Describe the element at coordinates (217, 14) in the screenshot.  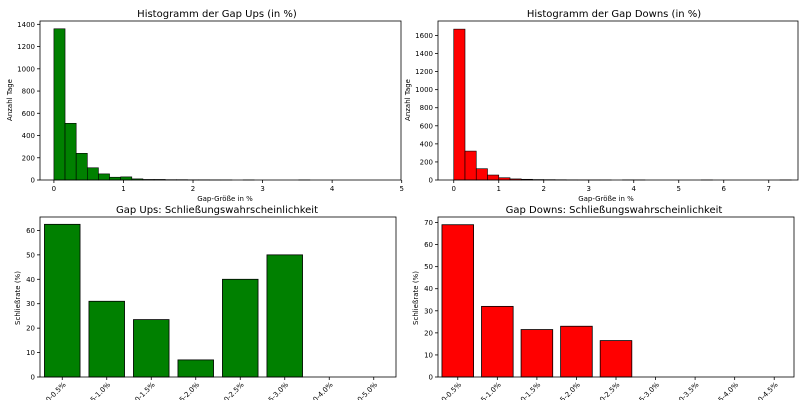
I see `chart-title: Histogramm der Gap Ups (in %)` at that location.